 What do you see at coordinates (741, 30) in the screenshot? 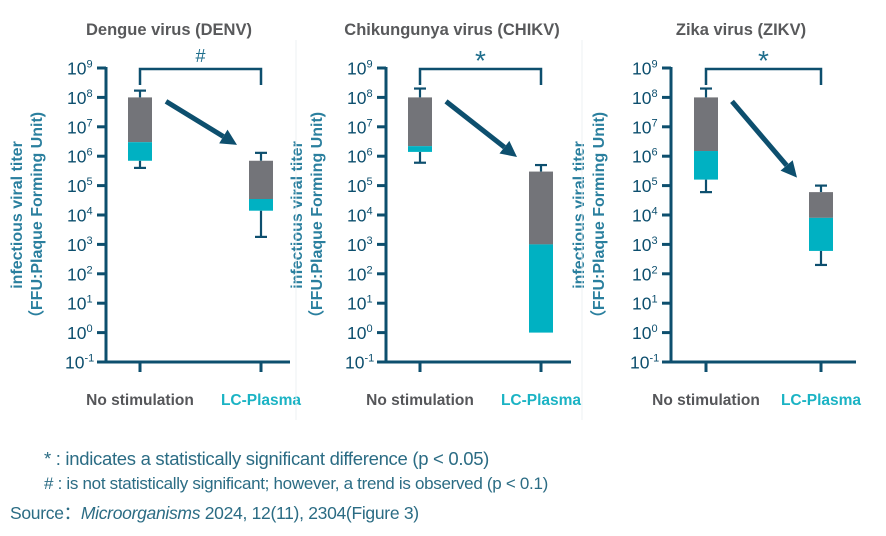
I see `panel-title: Zika virus (ZIKV)` at bounding box center [741, 30].